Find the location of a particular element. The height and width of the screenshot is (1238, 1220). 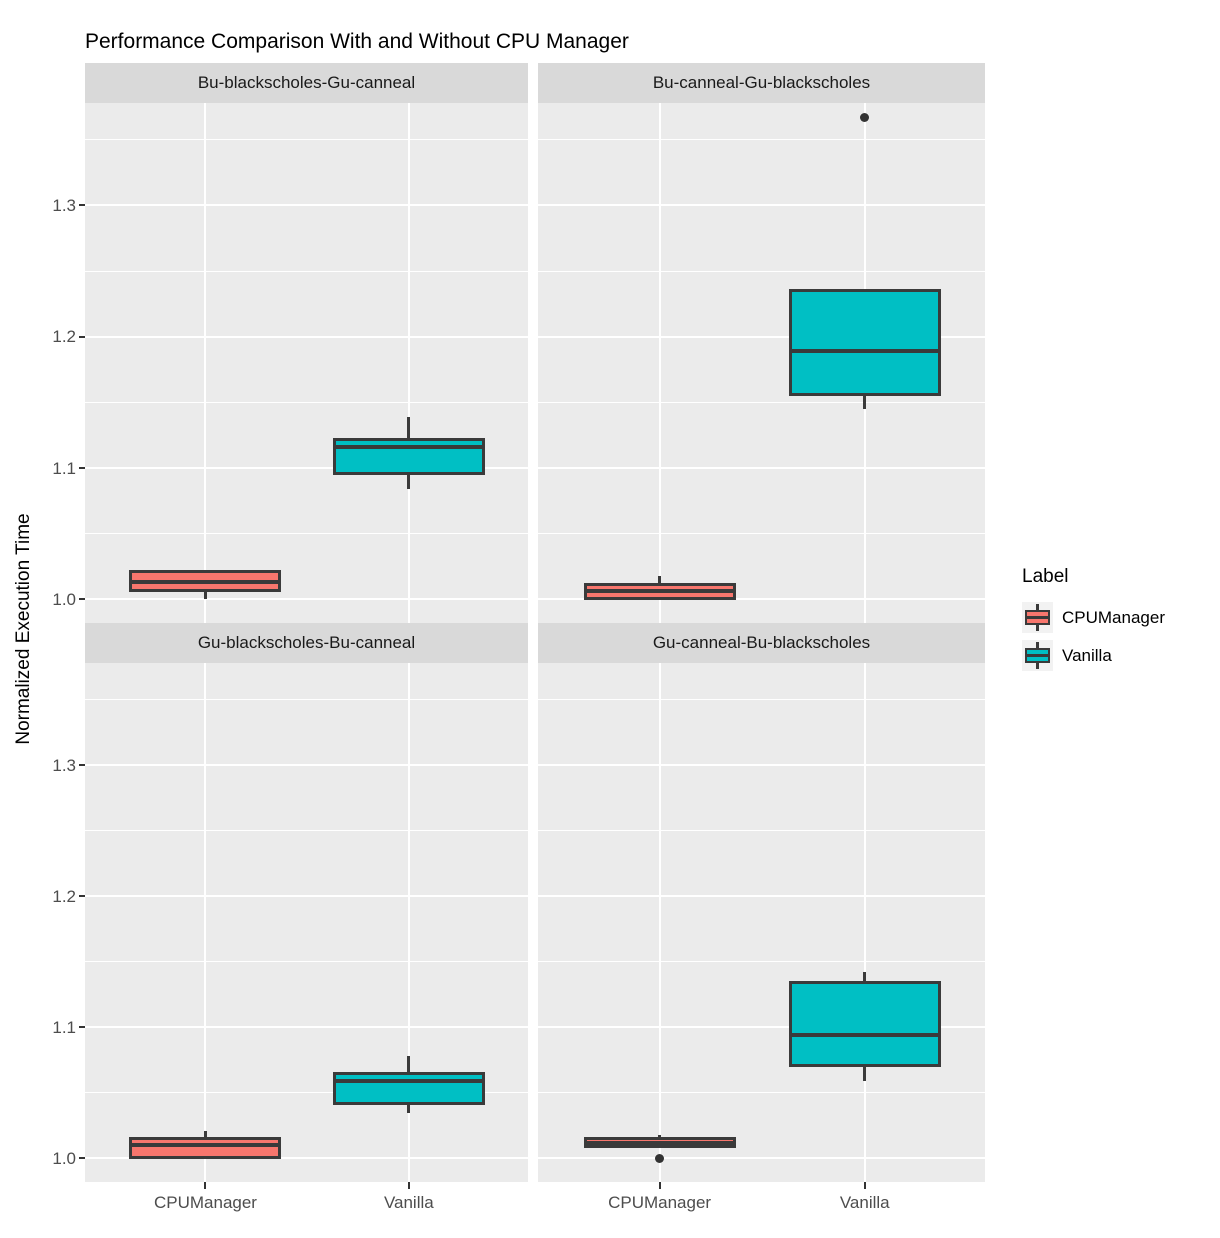

box-cpumanager is located at coordinates (205, 1148).